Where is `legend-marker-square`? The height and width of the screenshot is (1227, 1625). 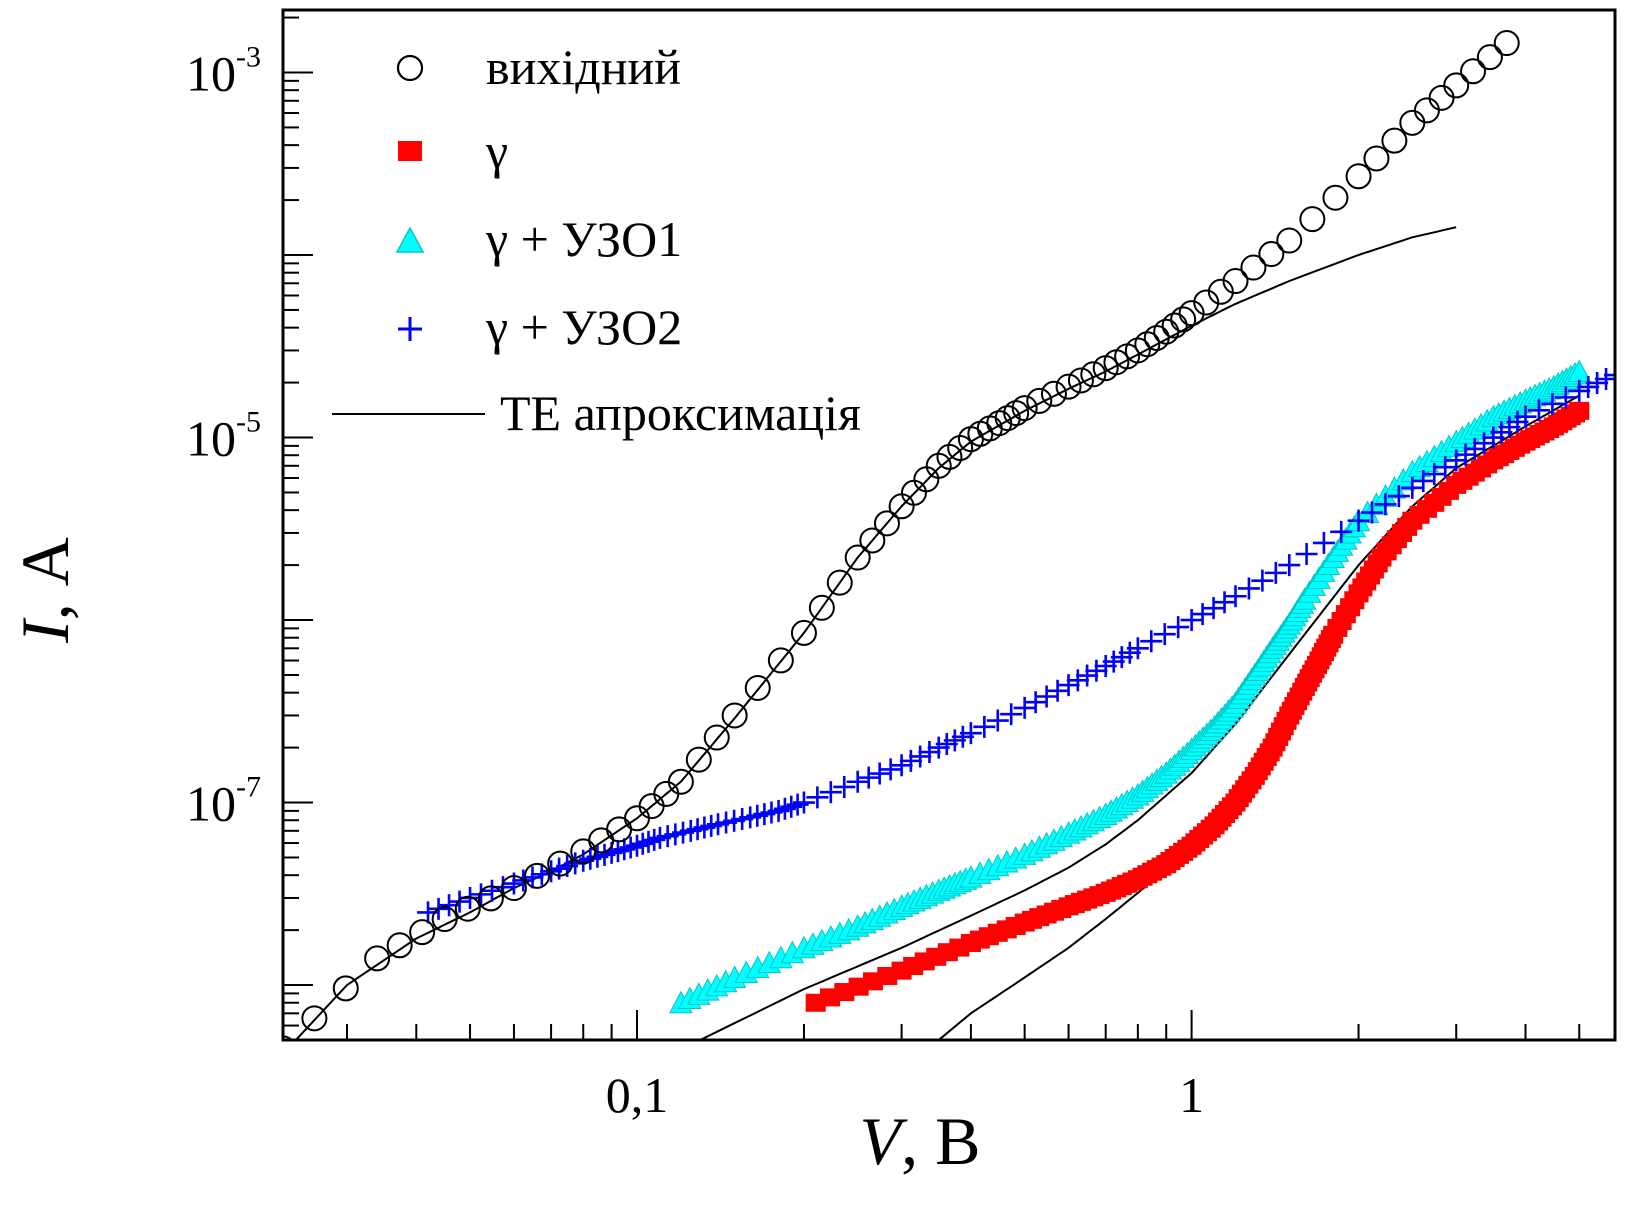
legend-marker-square is located at coordinates (410, 151).